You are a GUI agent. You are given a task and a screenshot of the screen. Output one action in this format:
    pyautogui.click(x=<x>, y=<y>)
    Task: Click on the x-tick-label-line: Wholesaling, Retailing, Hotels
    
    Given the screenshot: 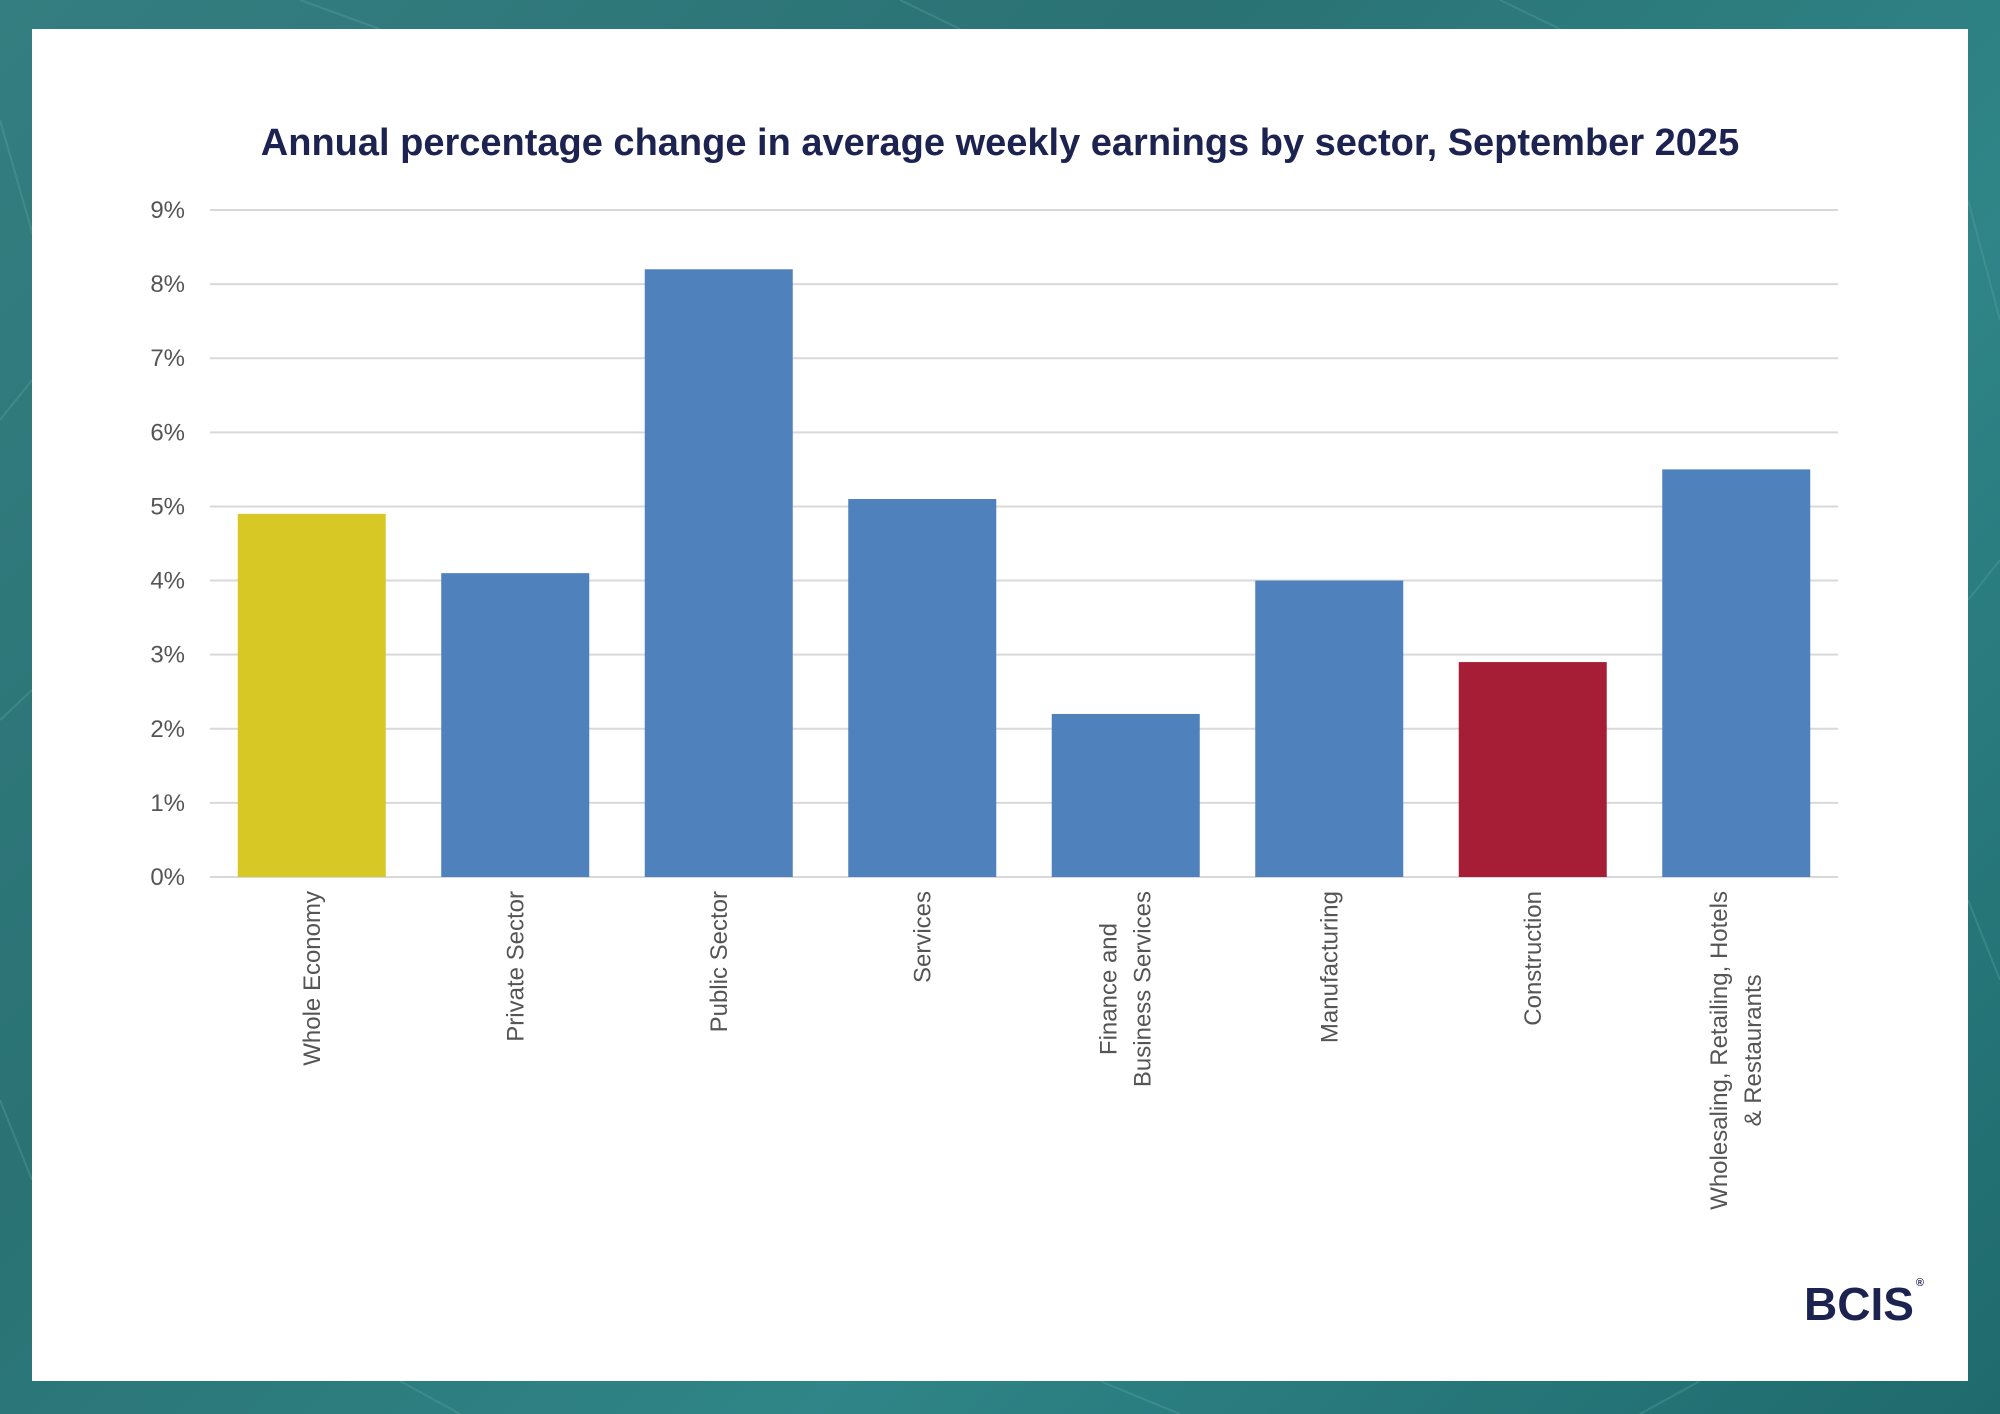 What is the action you would take?
    pyautogui.click(x=1719, y=1050)
    